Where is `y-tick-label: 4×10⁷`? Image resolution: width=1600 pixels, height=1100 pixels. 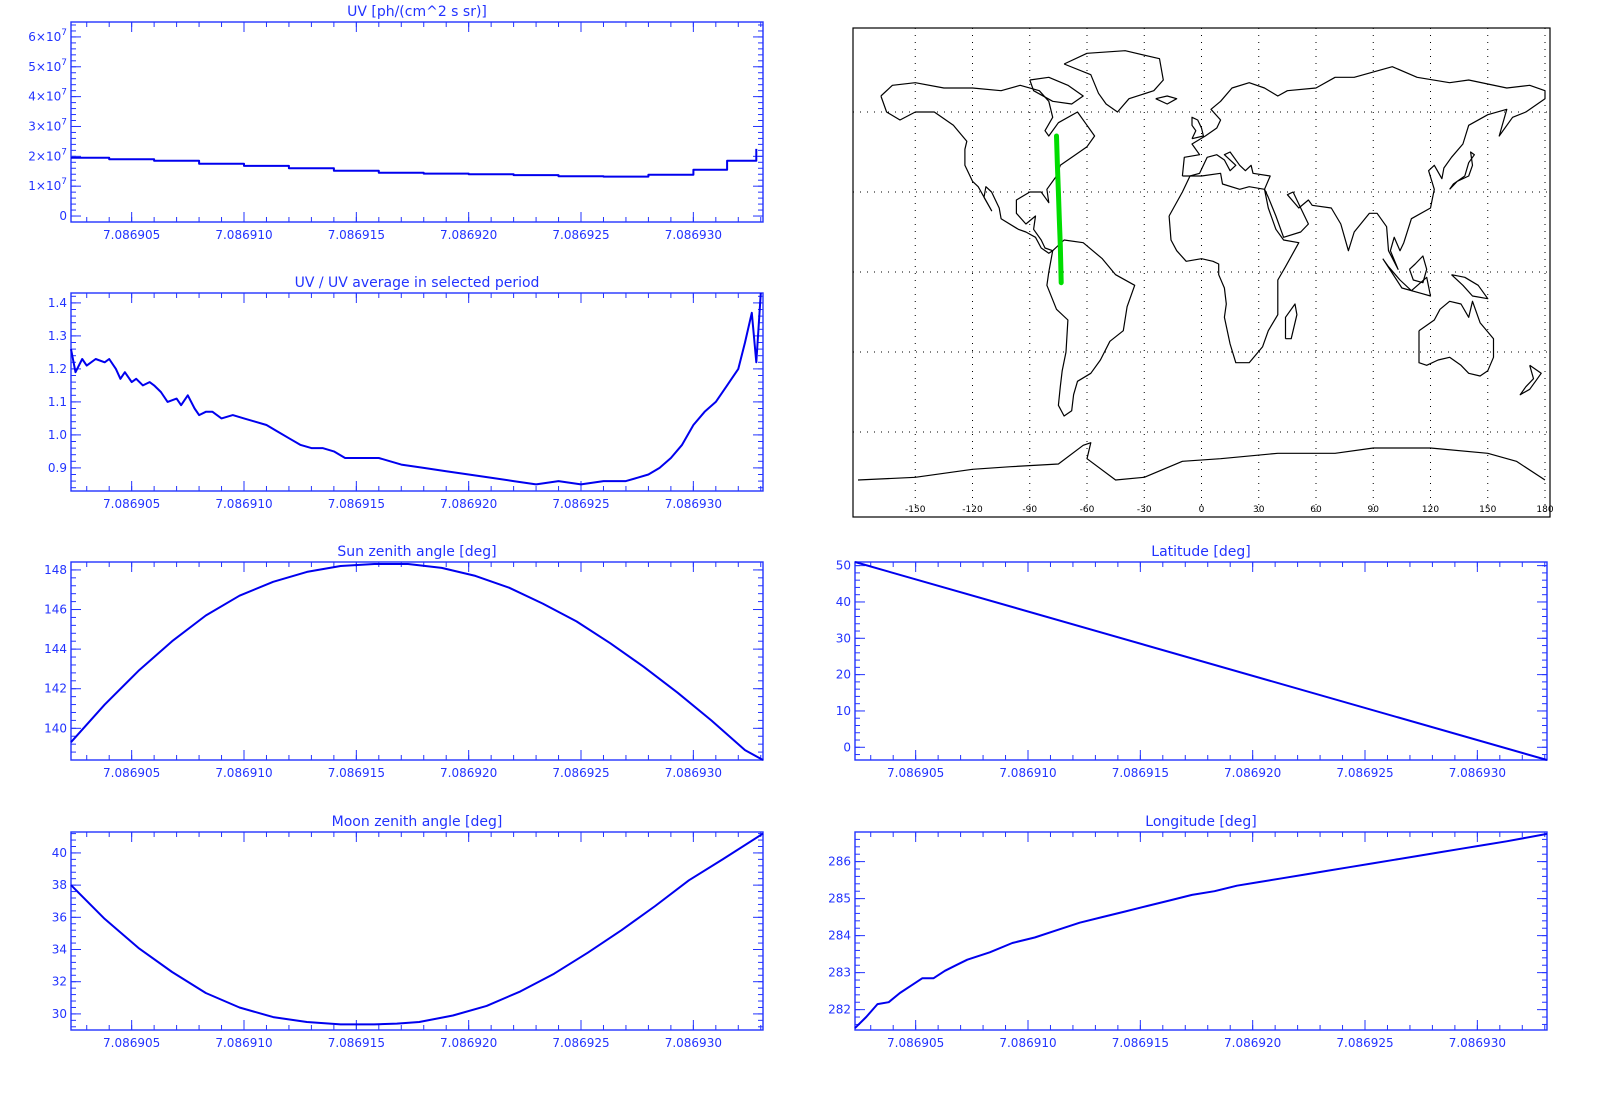 y-tick-label: 4×10⁷ is located at coordinates (47, 96).